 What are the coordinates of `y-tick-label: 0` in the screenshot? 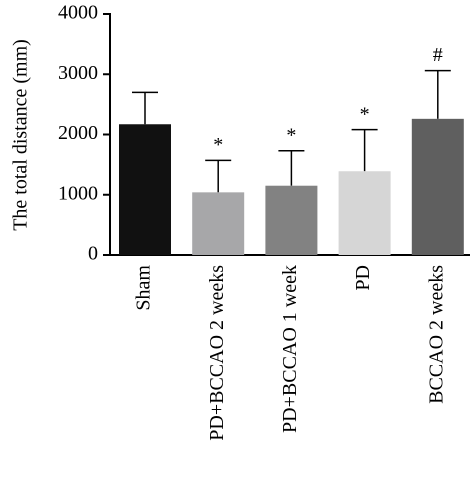 It's located at (93, 254).